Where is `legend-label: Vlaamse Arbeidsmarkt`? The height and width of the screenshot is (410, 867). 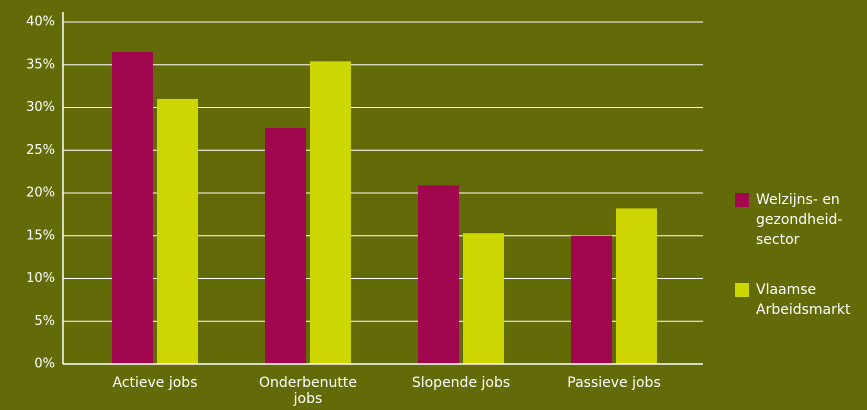 legend-label: Vlaamse Arbeidsmarkt is located at coordinates (803, 300).